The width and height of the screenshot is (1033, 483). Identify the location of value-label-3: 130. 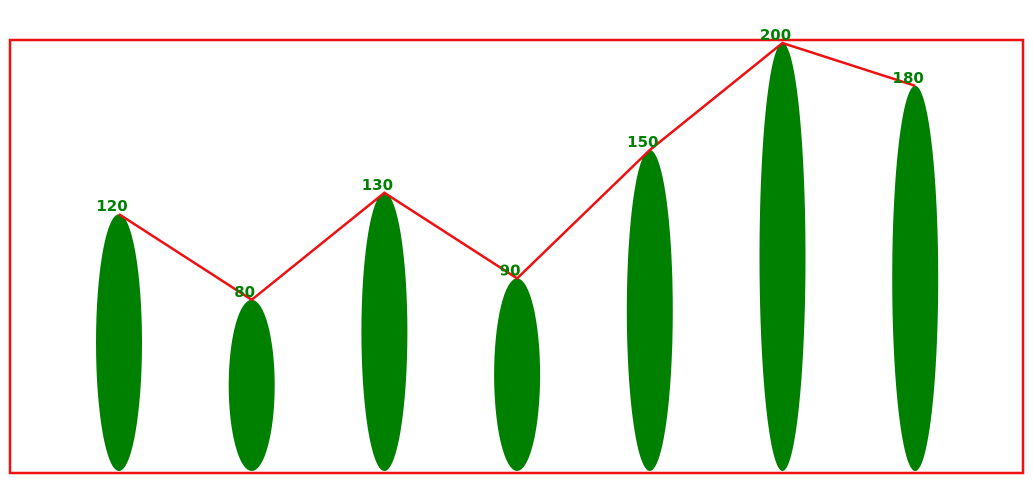
(377, 185).